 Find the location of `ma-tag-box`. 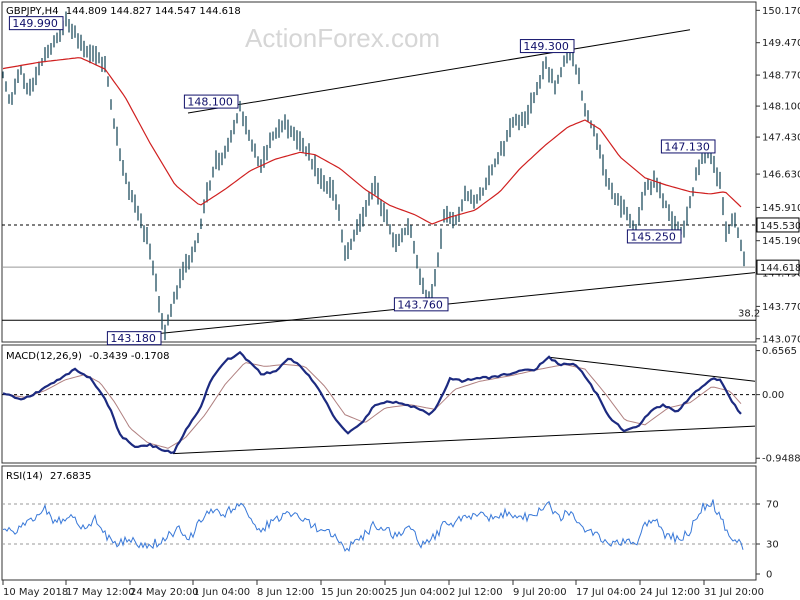

ma-tag-box is located at coordinates (778, 225).